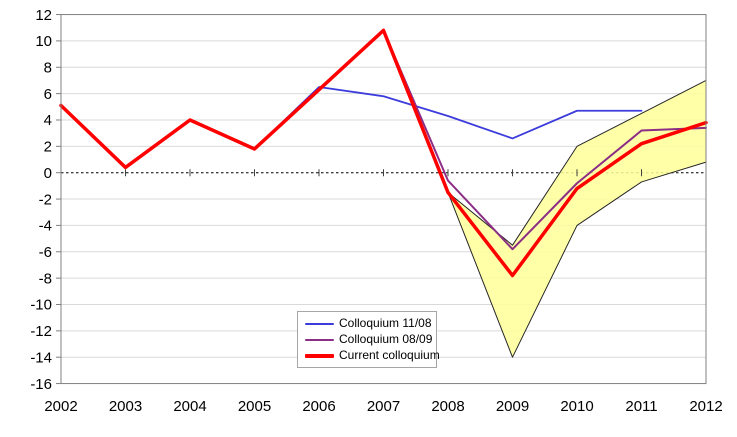  What do you see at coordinates (254, 406) in the screenshot?
I see `x-tick-label: 2005` at bounding box center [254, 406].